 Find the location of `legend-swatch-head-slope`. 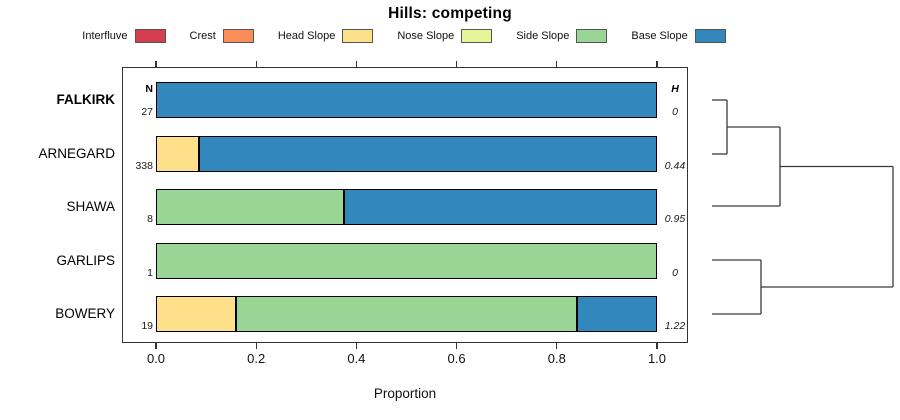

legend-swatch-head-slope is located at coordinates (358, 36).